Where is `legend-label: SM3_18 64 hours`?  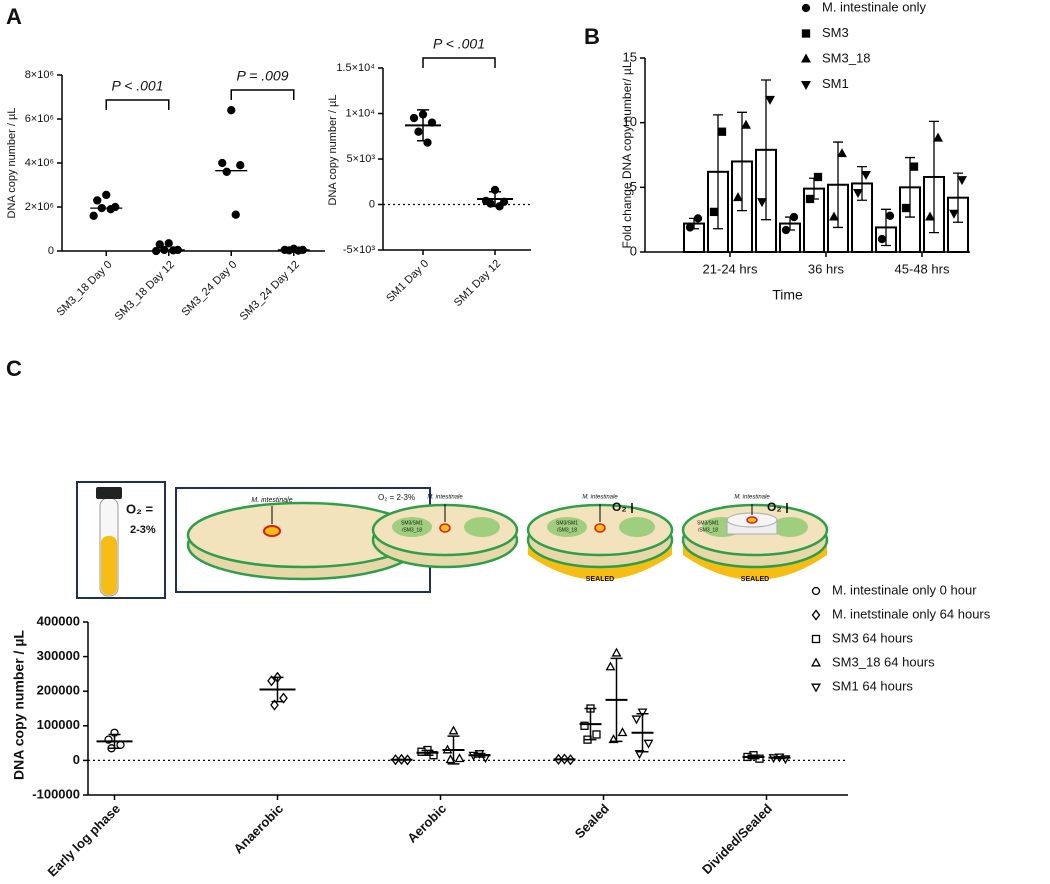
legend-label: SM3_18 64 hours is located at coordinates (883, 661).